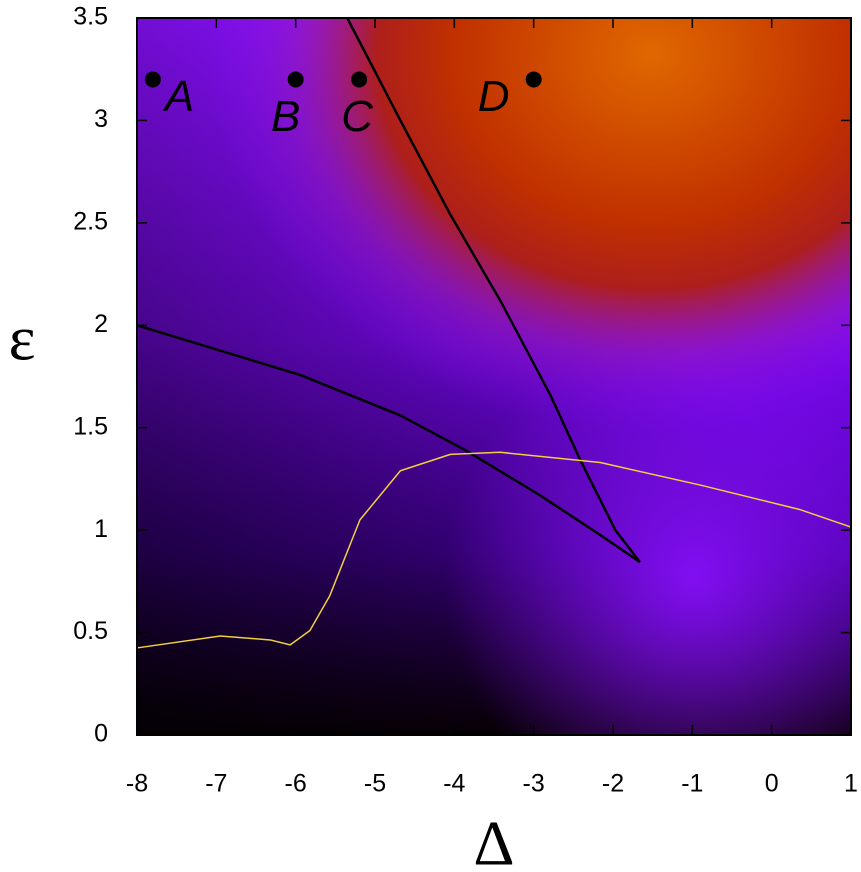 This screenshot has width=861, height=872. I want to click on x-tick-label: -1, so click(692, 784).